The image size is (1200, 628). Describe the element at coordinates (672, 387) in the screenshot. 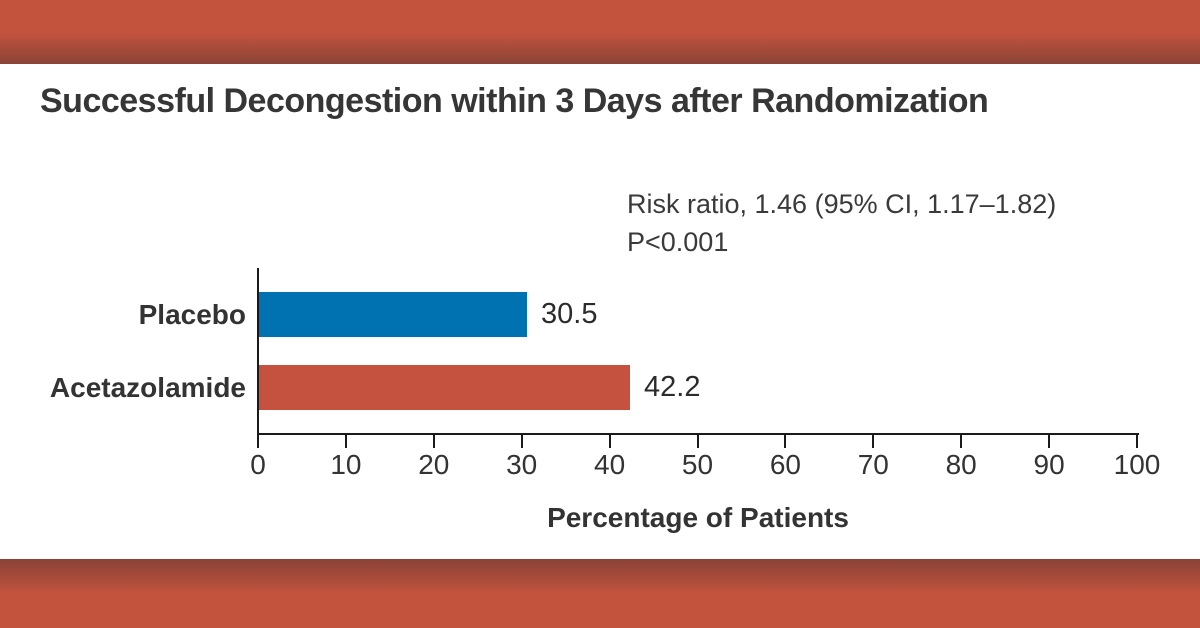

I see `value-label-acetazolamide: 42.2` at that location.